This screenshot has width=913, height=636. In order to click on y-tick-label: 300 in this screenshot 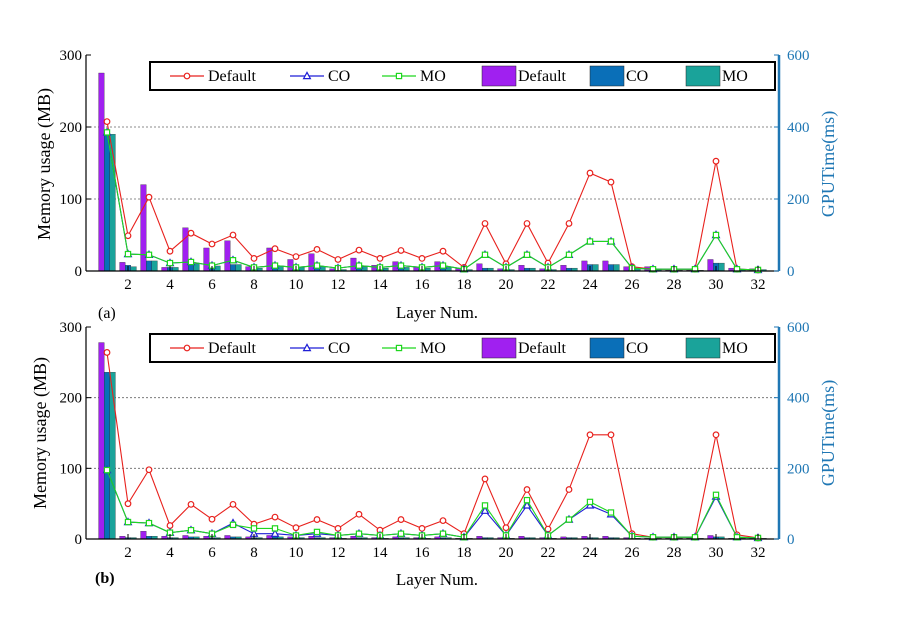, I will do `click(71, 56)`.